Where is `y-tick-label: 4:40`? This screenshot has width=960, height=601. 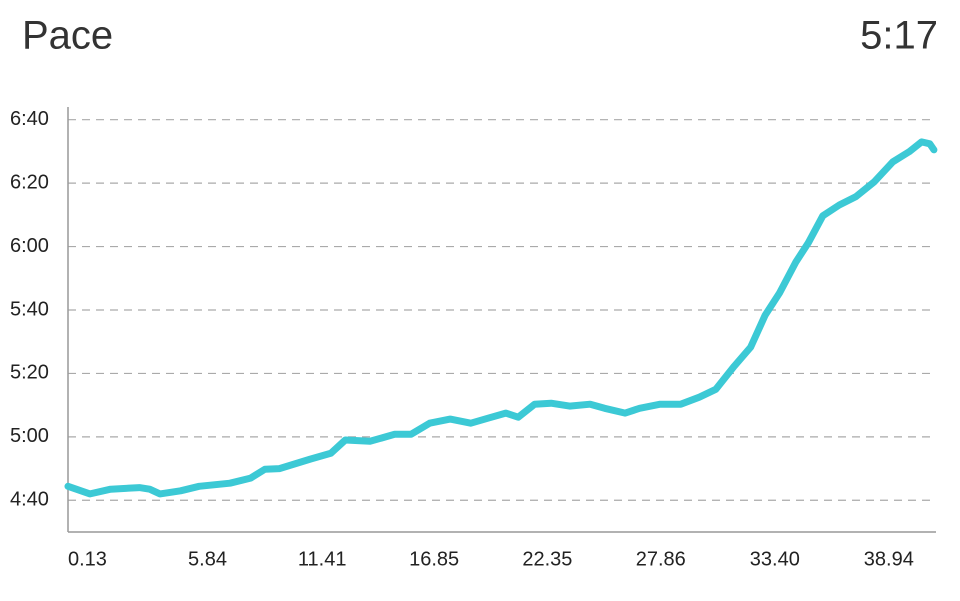
y-tick-label: 4:40 is located at coordinates (29, 500).